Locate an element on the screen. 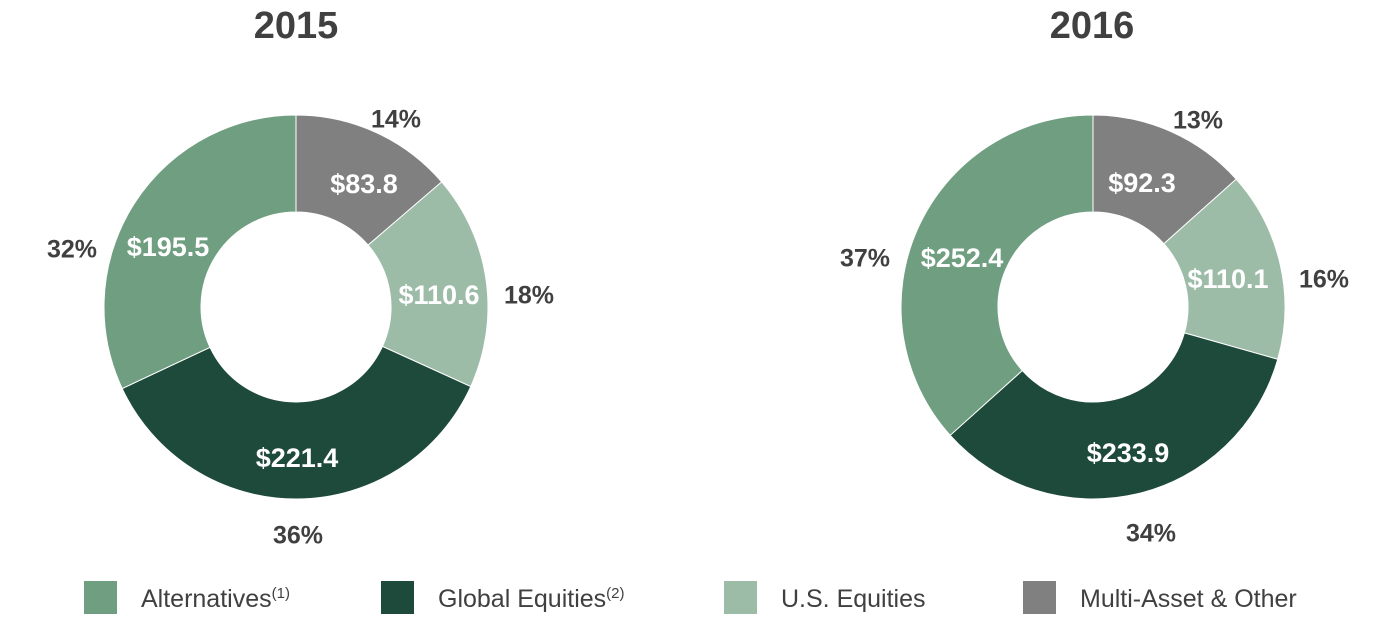 Image resolution: width=1376 pixels, height=621 pixels. value-label-2016-us-equities: $110.1 is located at coordinates (1227, 279).